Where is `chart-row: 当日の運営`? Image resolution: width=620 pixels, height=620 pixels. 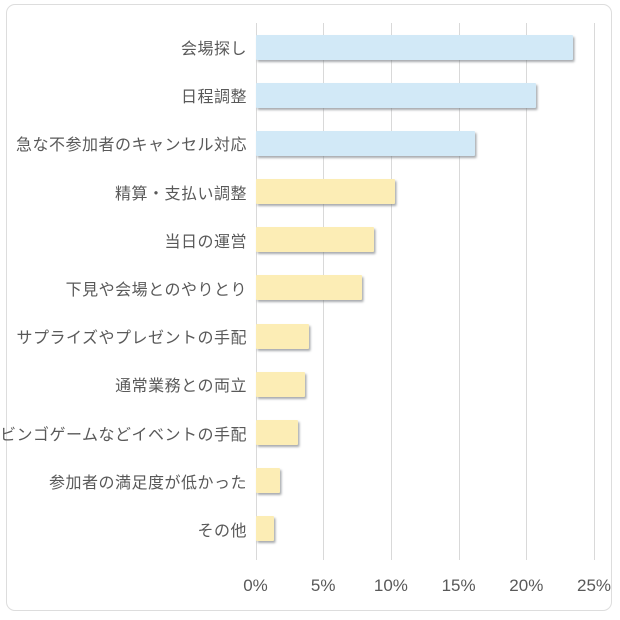
chart-row: 当日の運営 is located at coordinates (310, 240).